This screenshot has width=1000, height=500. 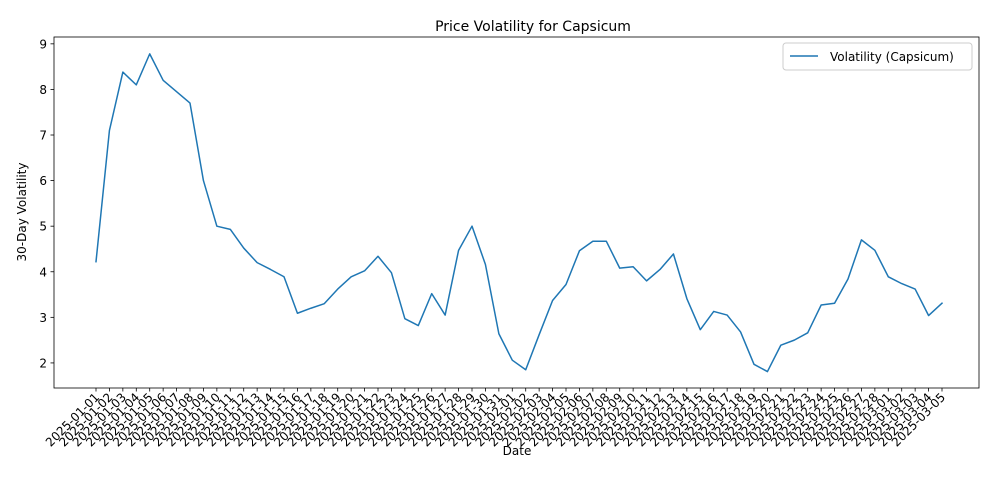 I want to click on y-tick-label: 6, so click(x=43, y=181).